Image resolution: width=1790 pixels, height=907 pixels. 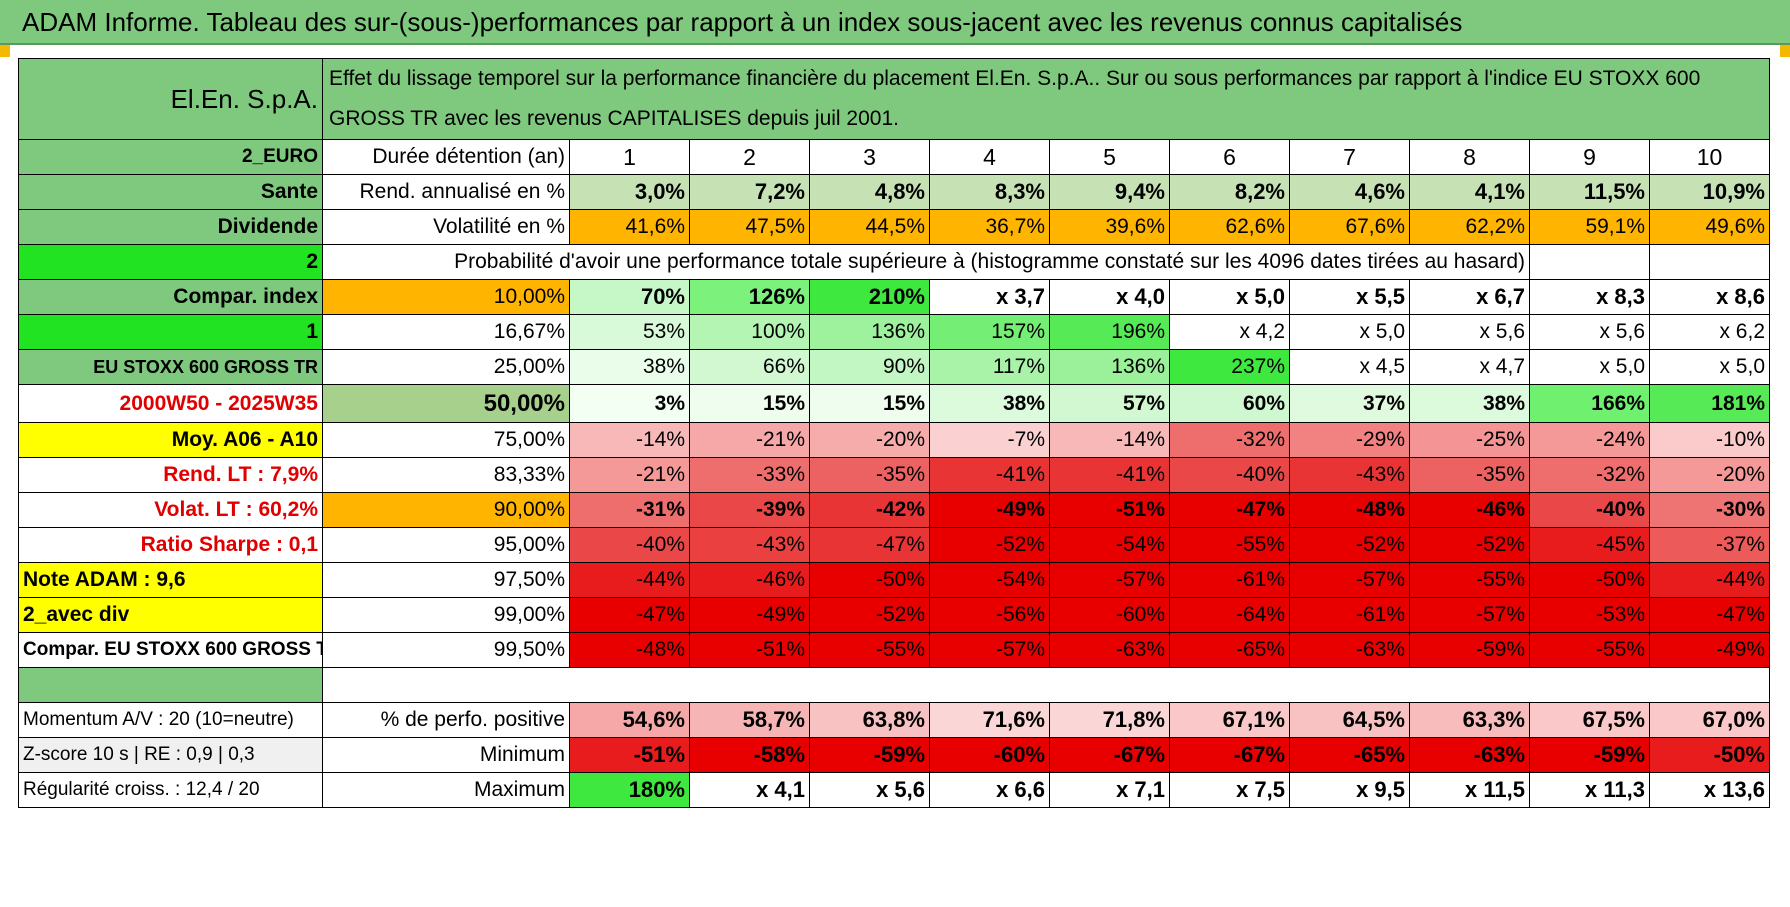 I want to click on annual-return-cell: 8,2%, so click(x=1229, y=192).